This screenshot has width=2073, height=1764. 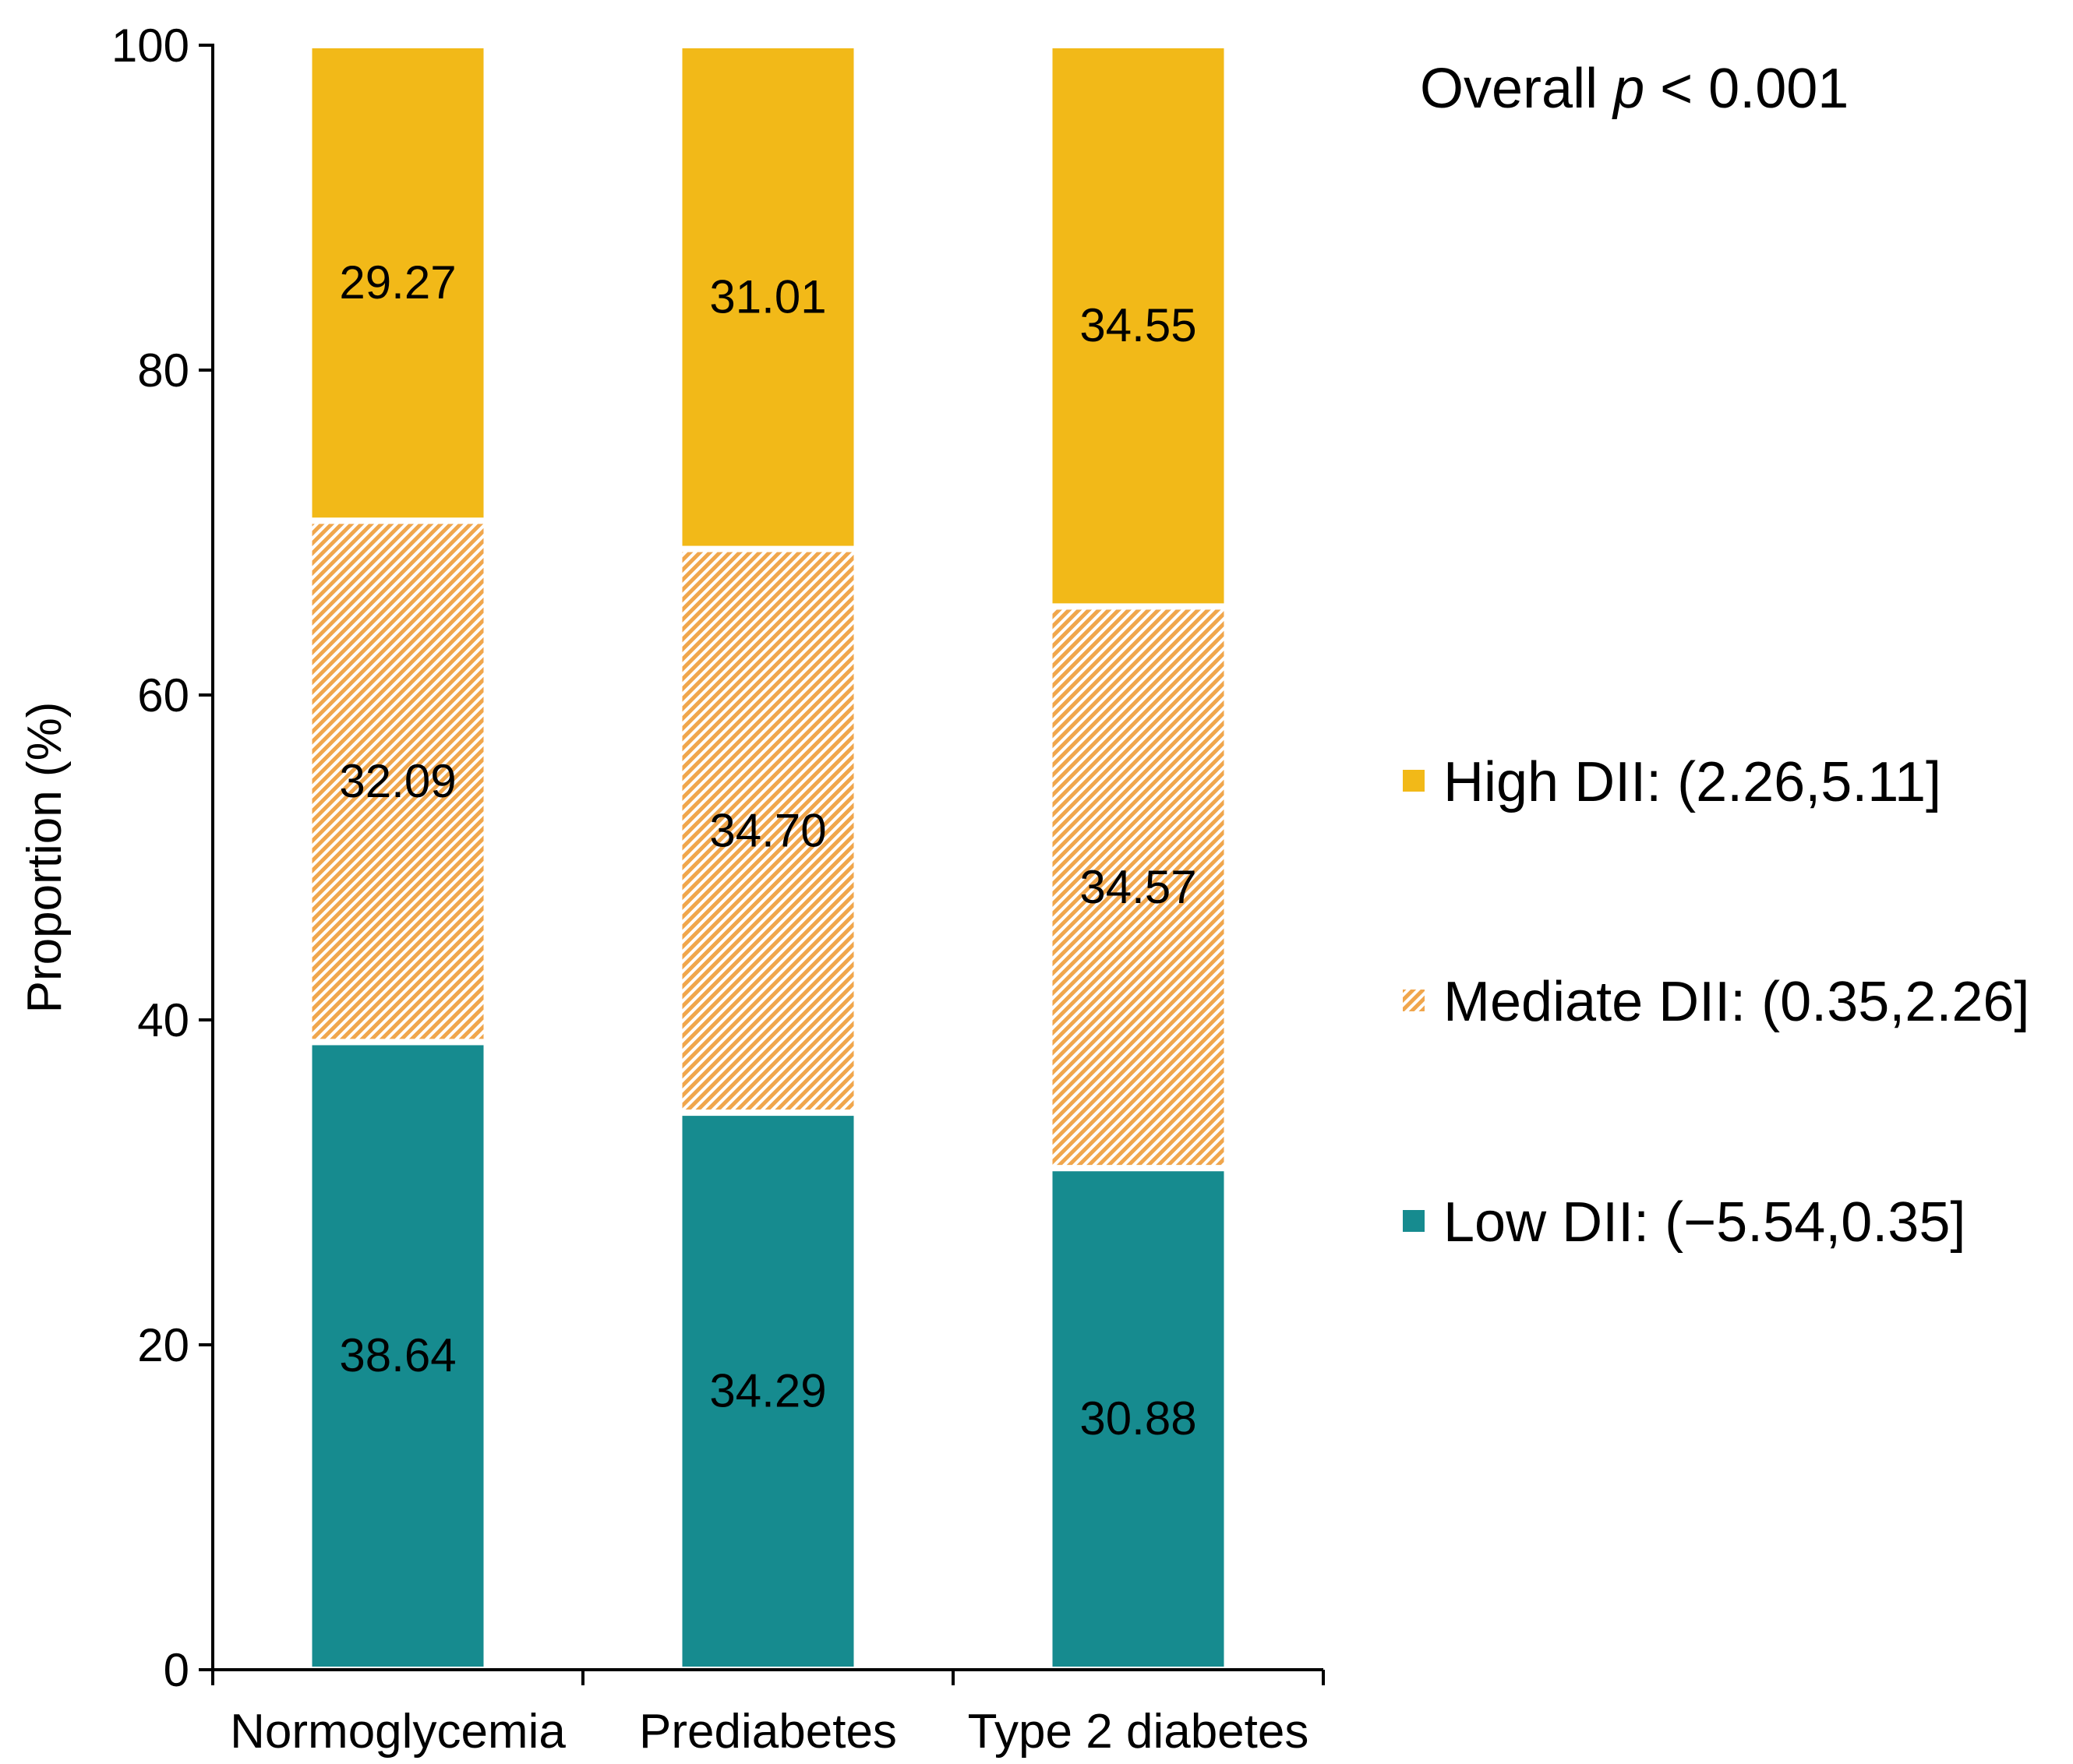 I want to click on x-tick-label: Type 2 diabetes, so click(x=1138, y=1732).